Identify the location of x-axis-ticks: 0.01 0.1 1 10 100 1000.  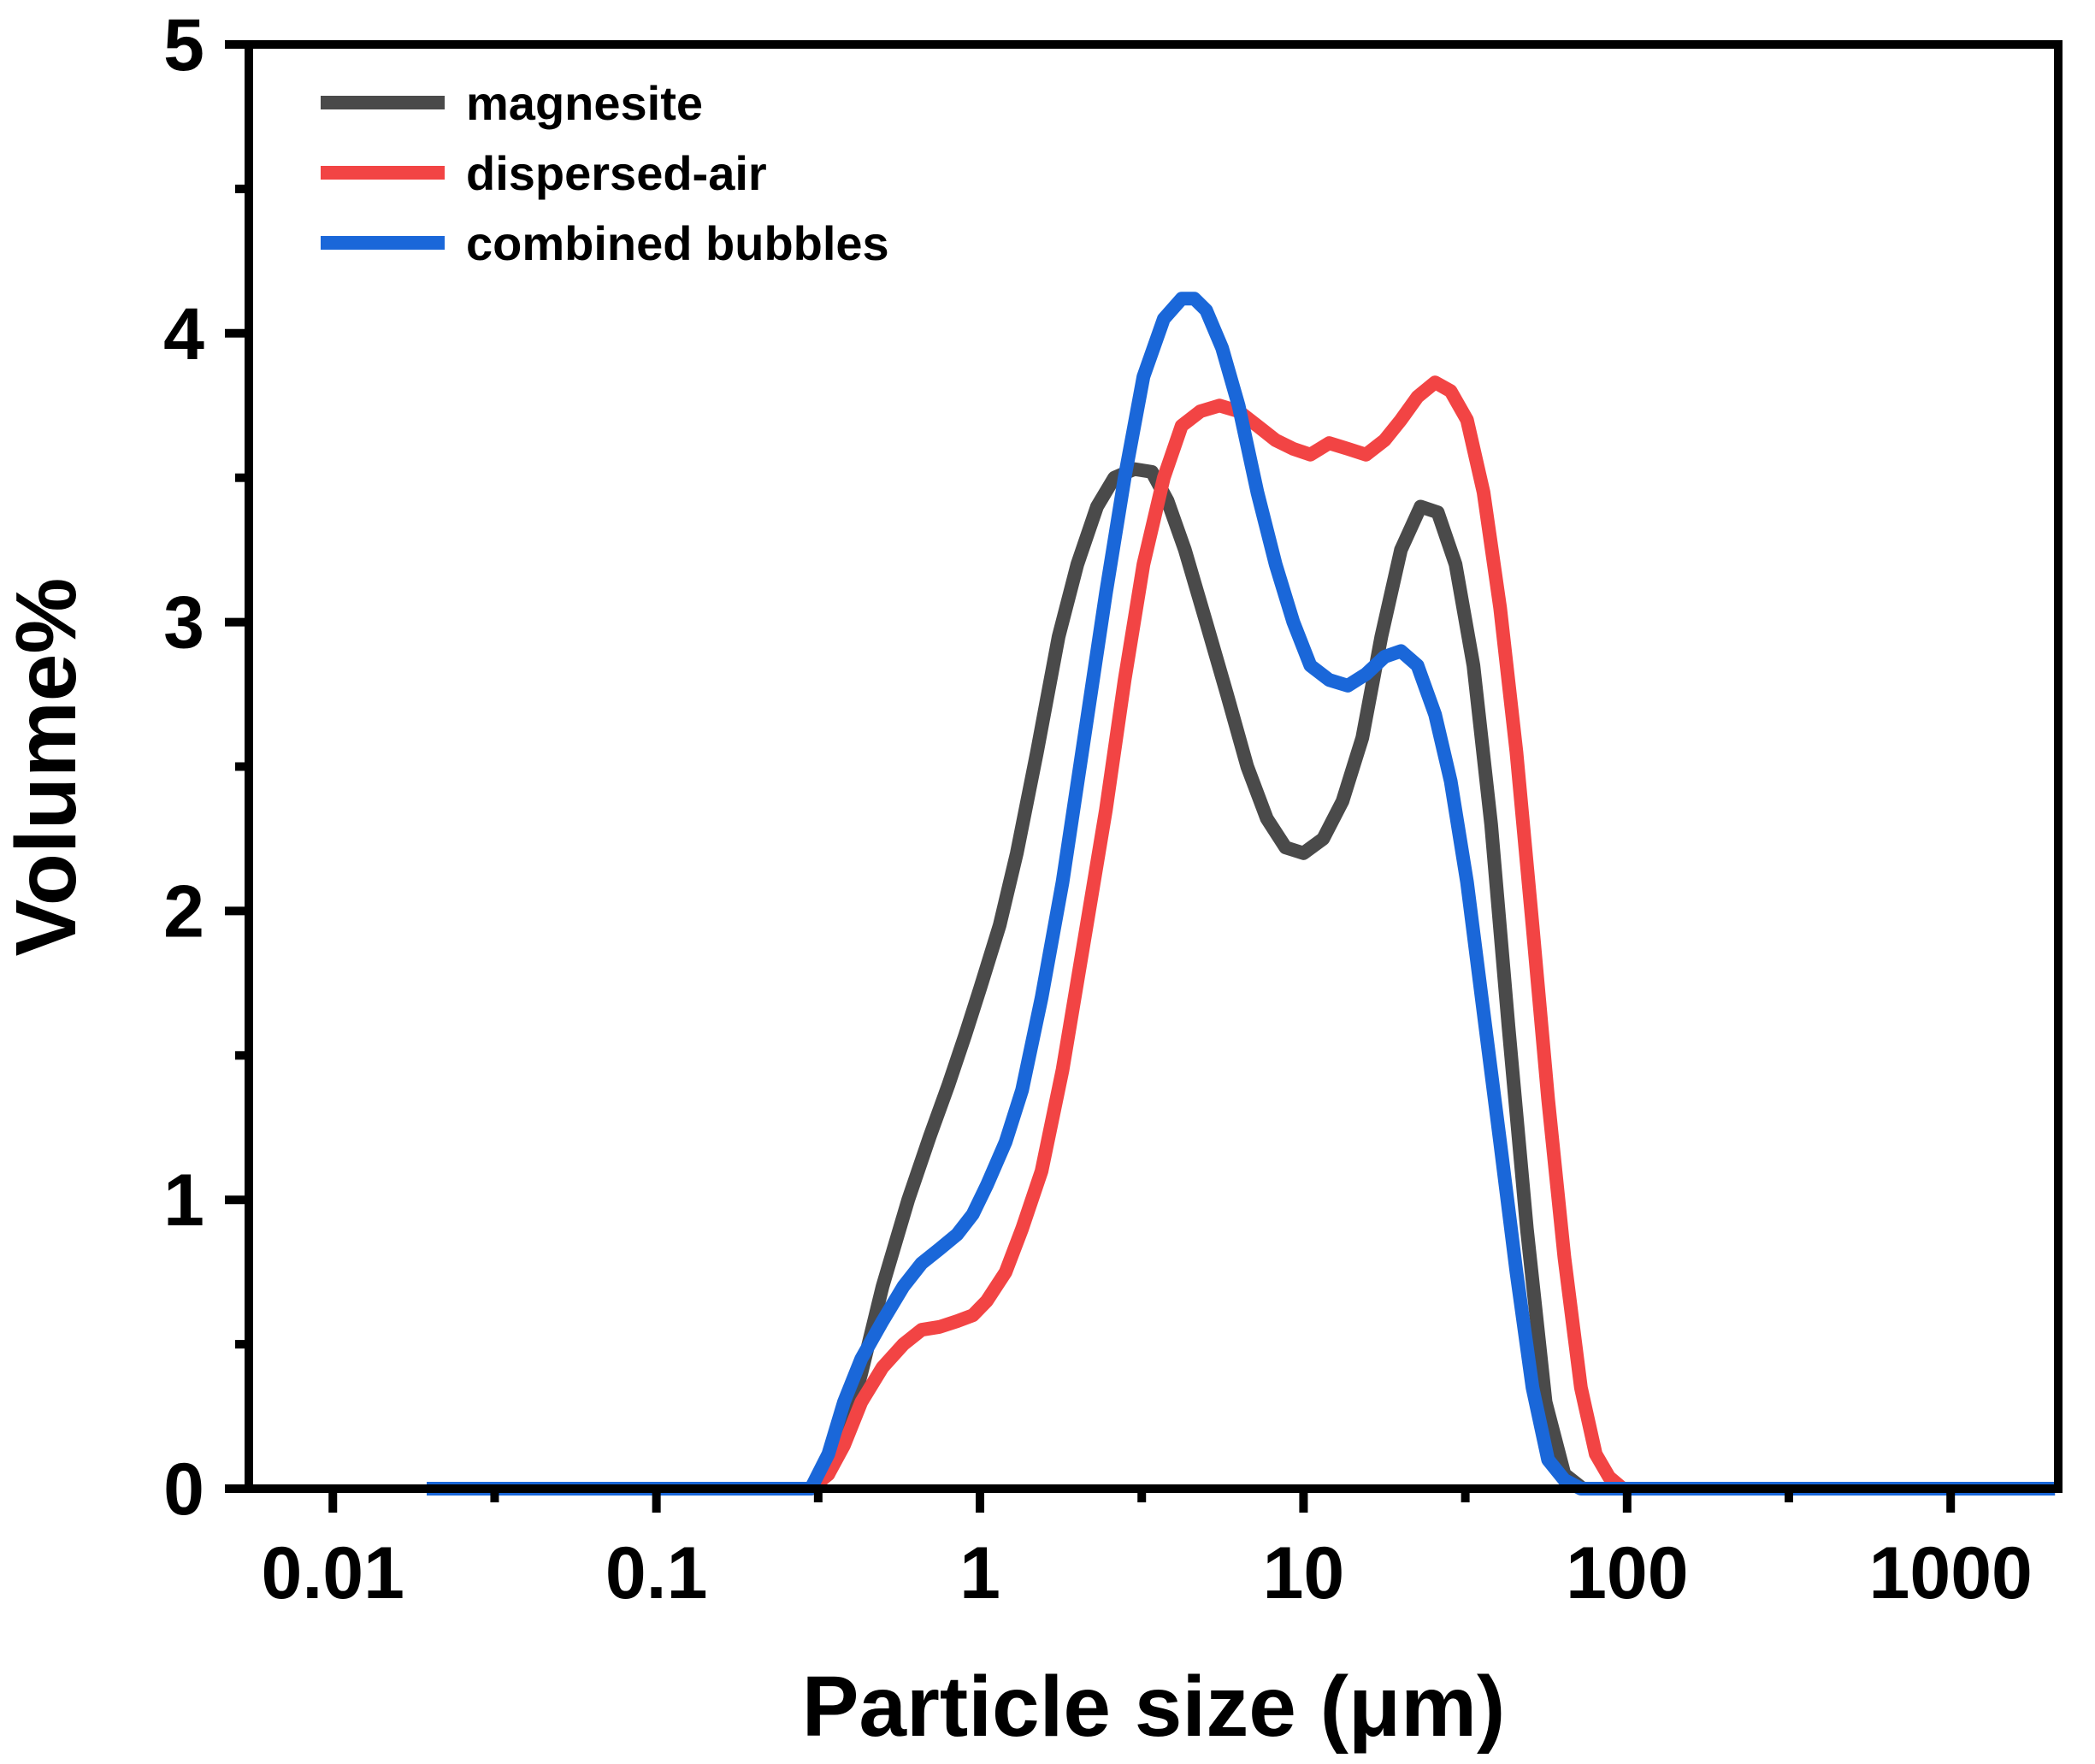
(1148, 1551).